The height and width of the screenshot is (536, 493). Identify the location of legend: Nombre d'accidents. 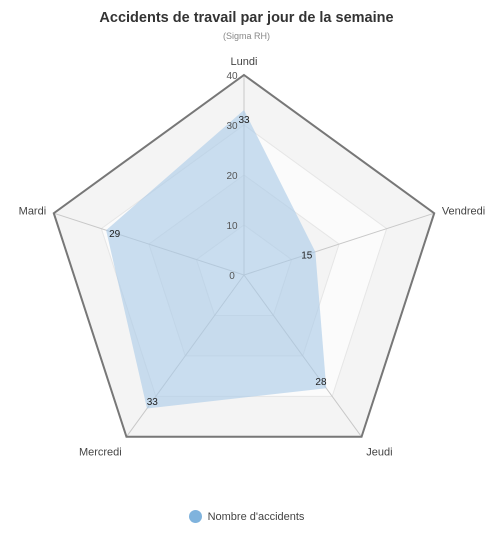
(246, 518).